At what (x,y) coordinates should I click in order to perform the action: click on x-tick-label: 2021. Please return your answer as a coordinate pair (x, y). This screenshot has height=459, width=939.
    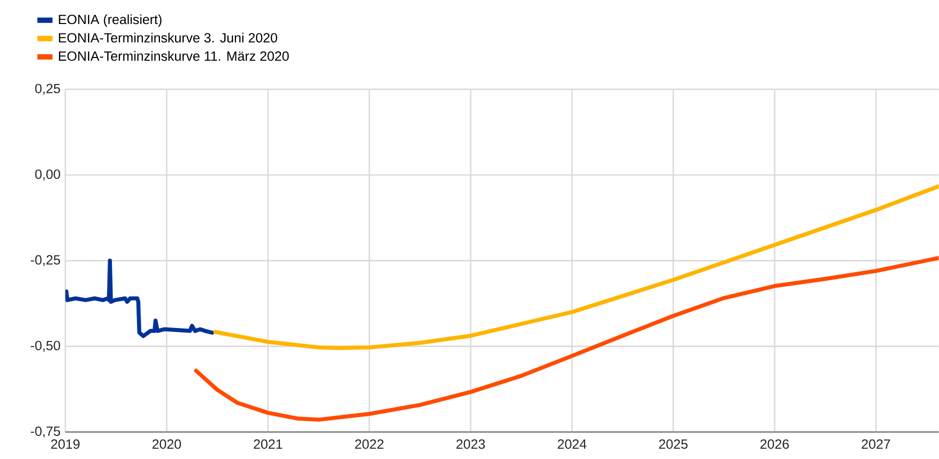
    Looking at the image, I should click on (268, 444).